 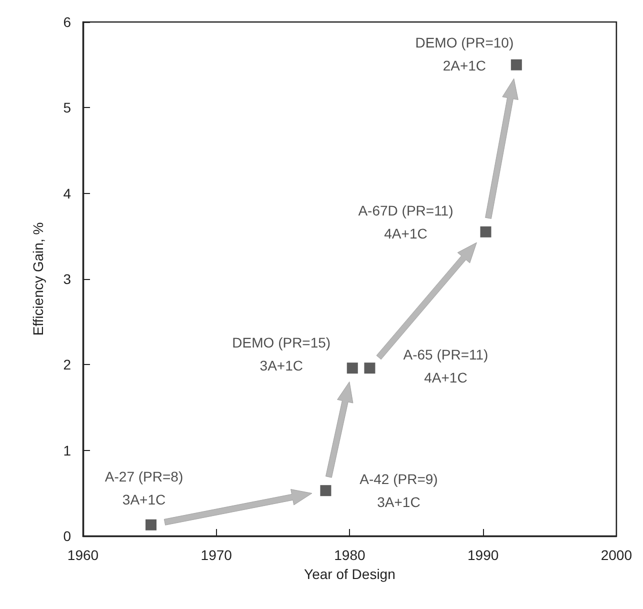 I want to click on x-tick-label: 1980, so click(x=350, y=555).